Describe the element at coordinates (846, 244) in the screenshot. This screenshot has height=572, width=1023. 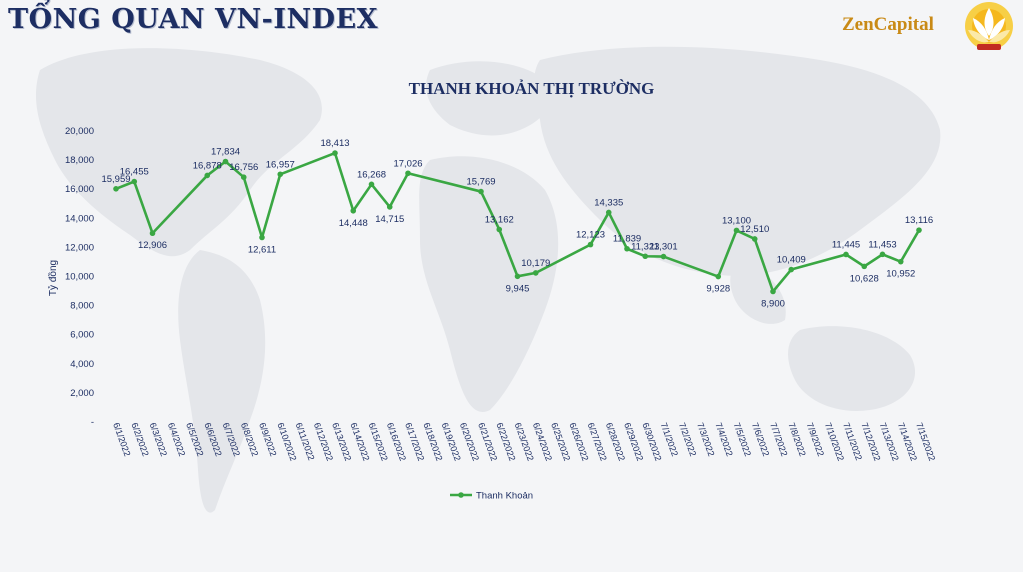
I see `data-label: 11,445` at that location.